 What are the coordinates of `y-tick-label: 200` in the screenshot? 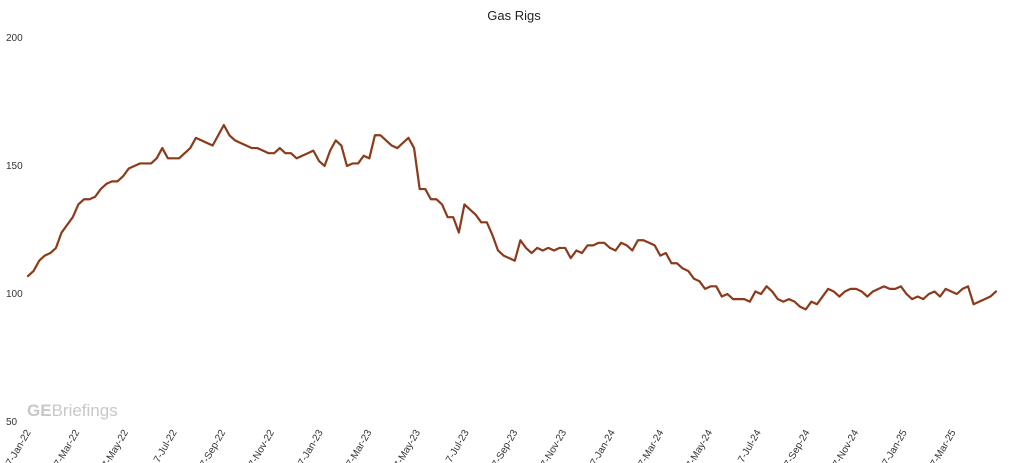 It's located at (14, 38).